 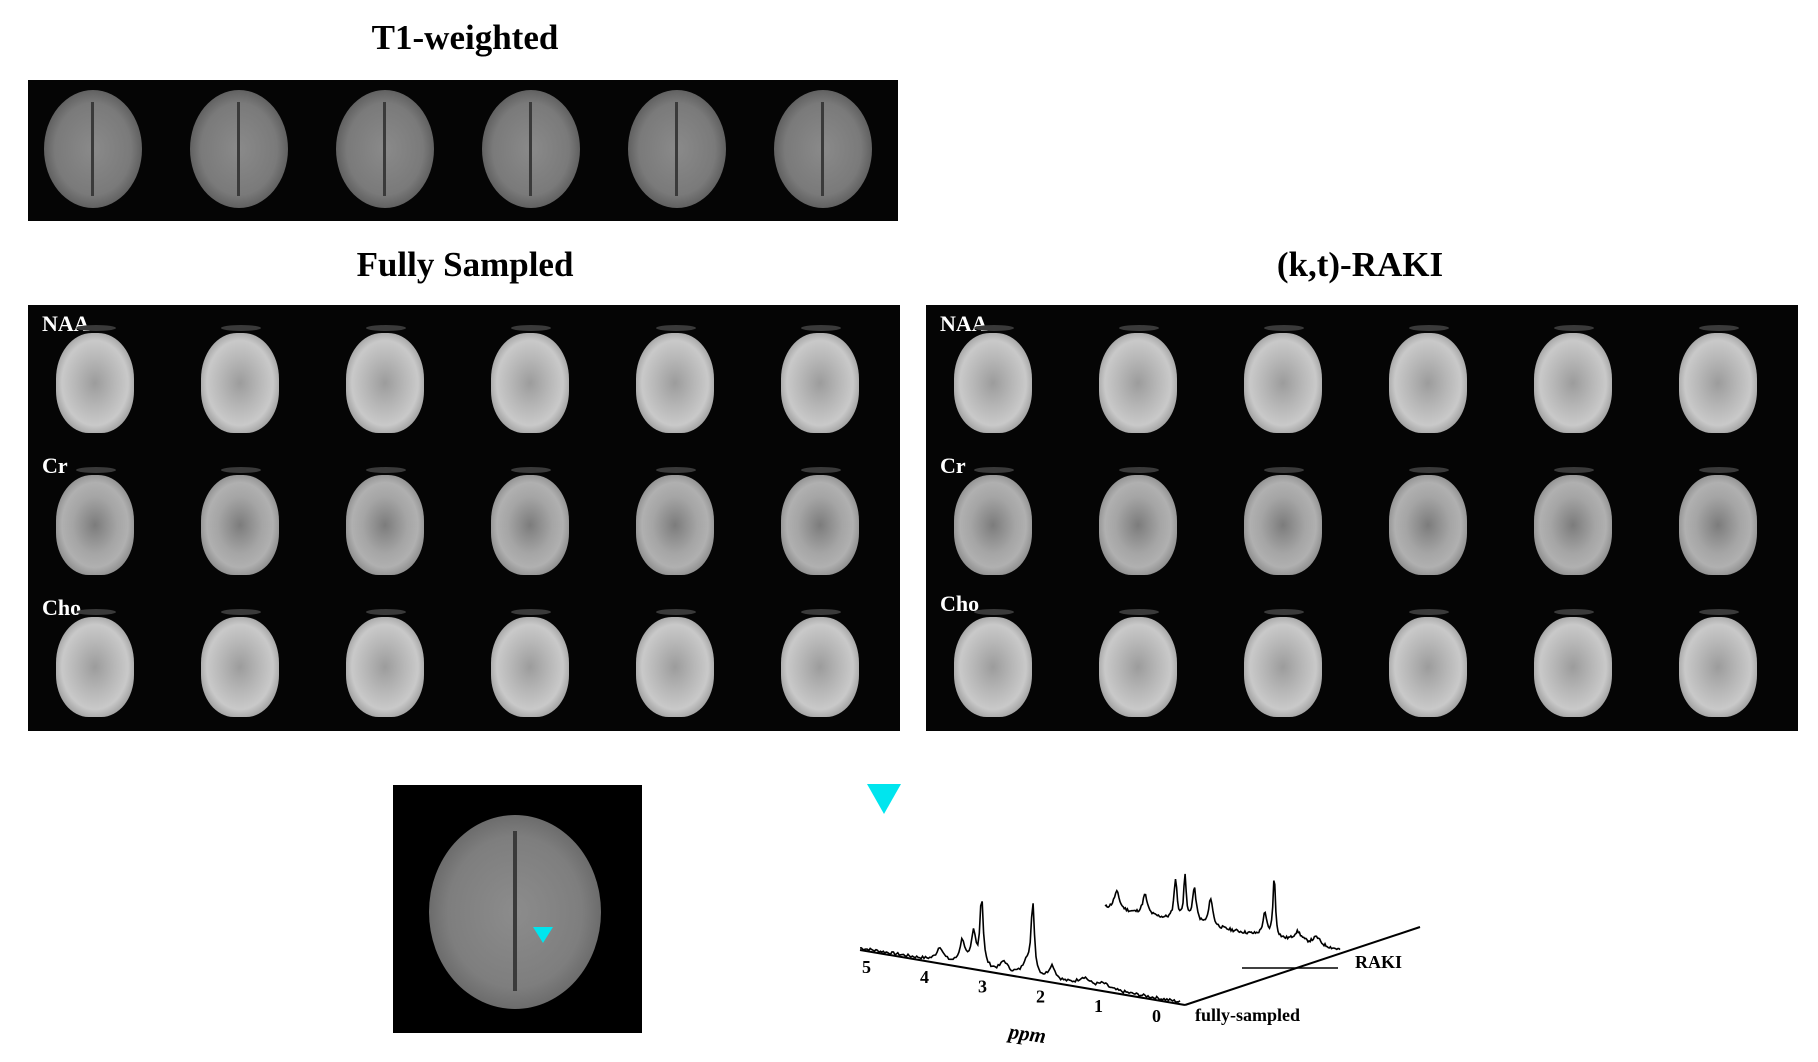 What do you see at coordinates (1247, 1015) in the screenshot?
I see `series-label-fully-sampled: fully-sampled` at bounding box center [1247, 1015].